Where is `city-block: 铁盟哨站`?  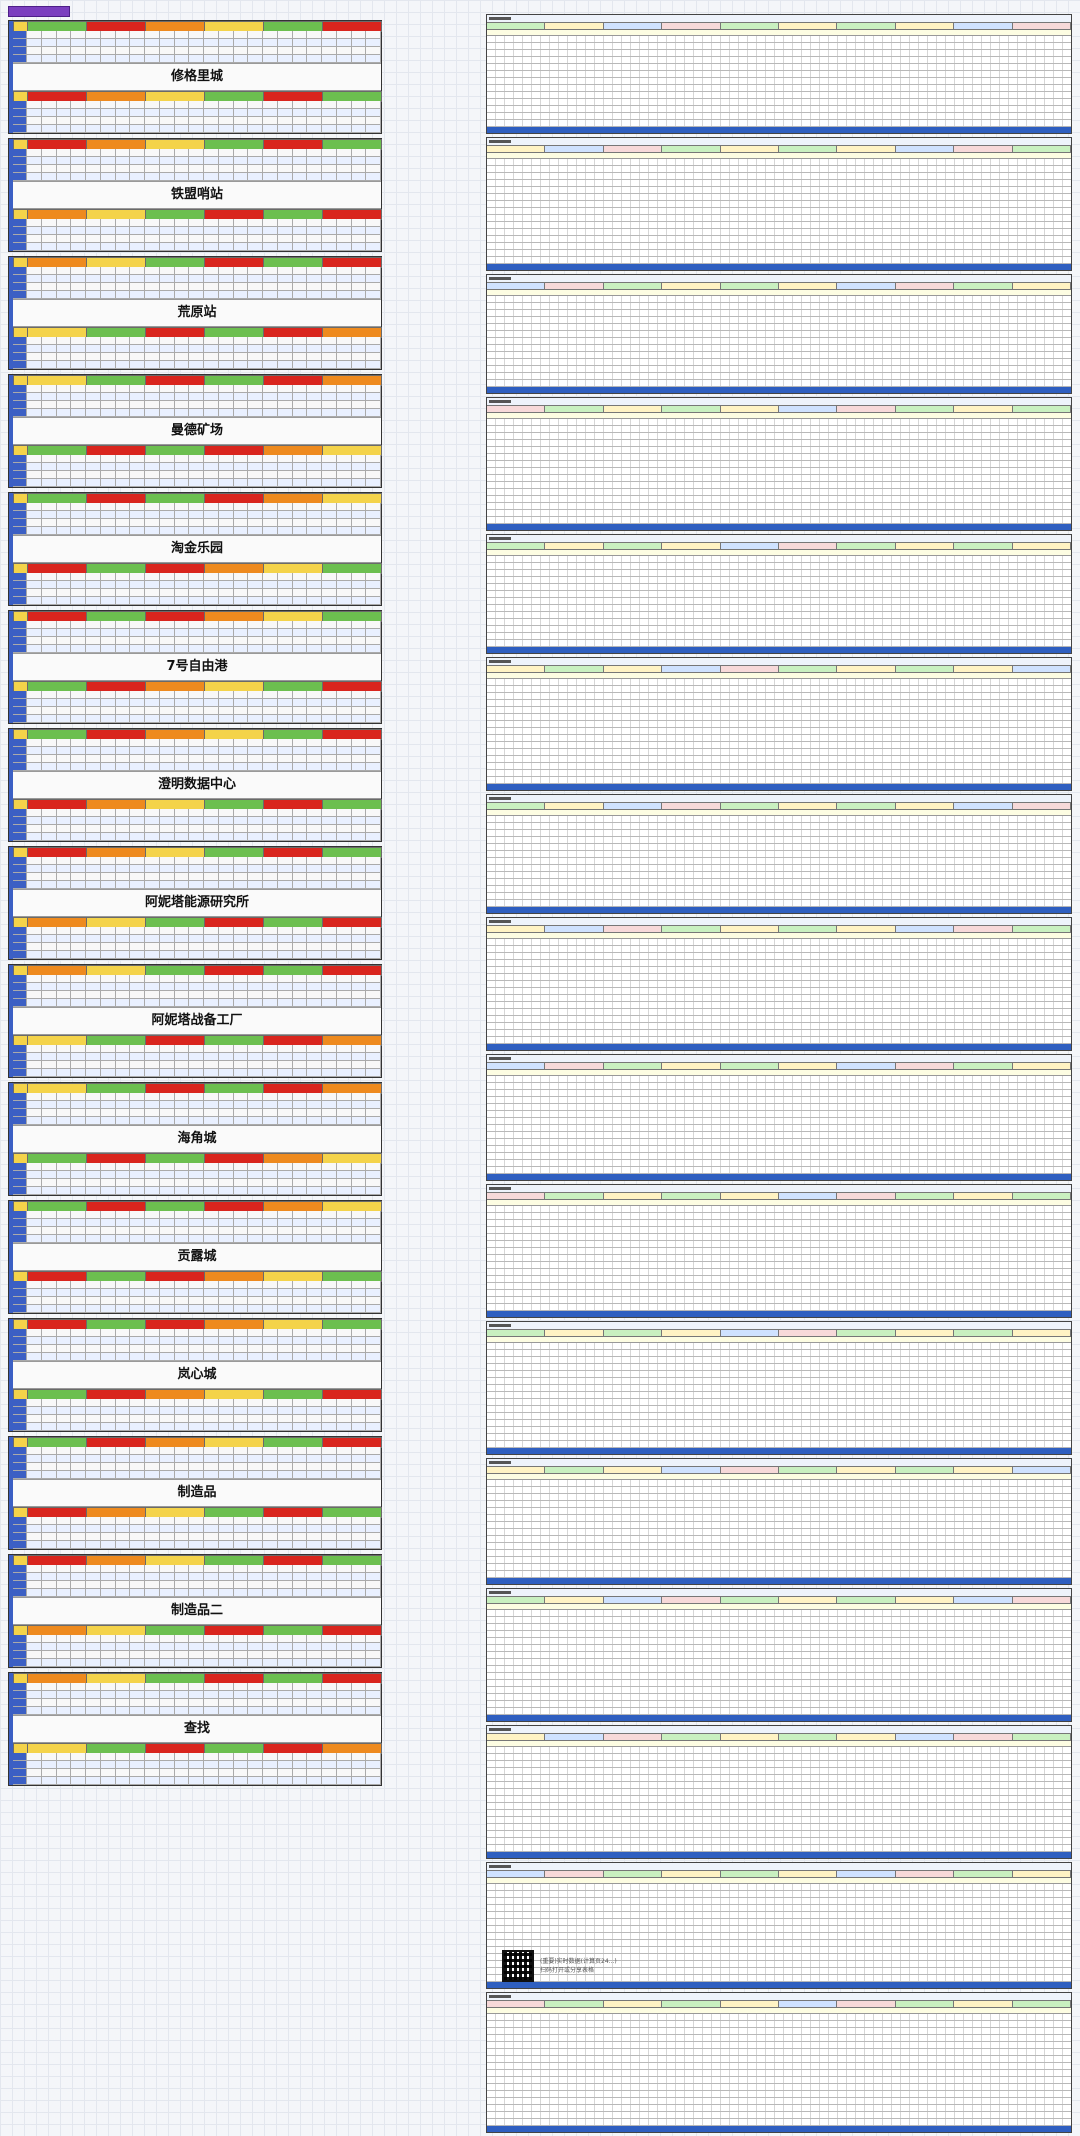
city-block: 铁盟哨站 is located at coordinates (195, 195).